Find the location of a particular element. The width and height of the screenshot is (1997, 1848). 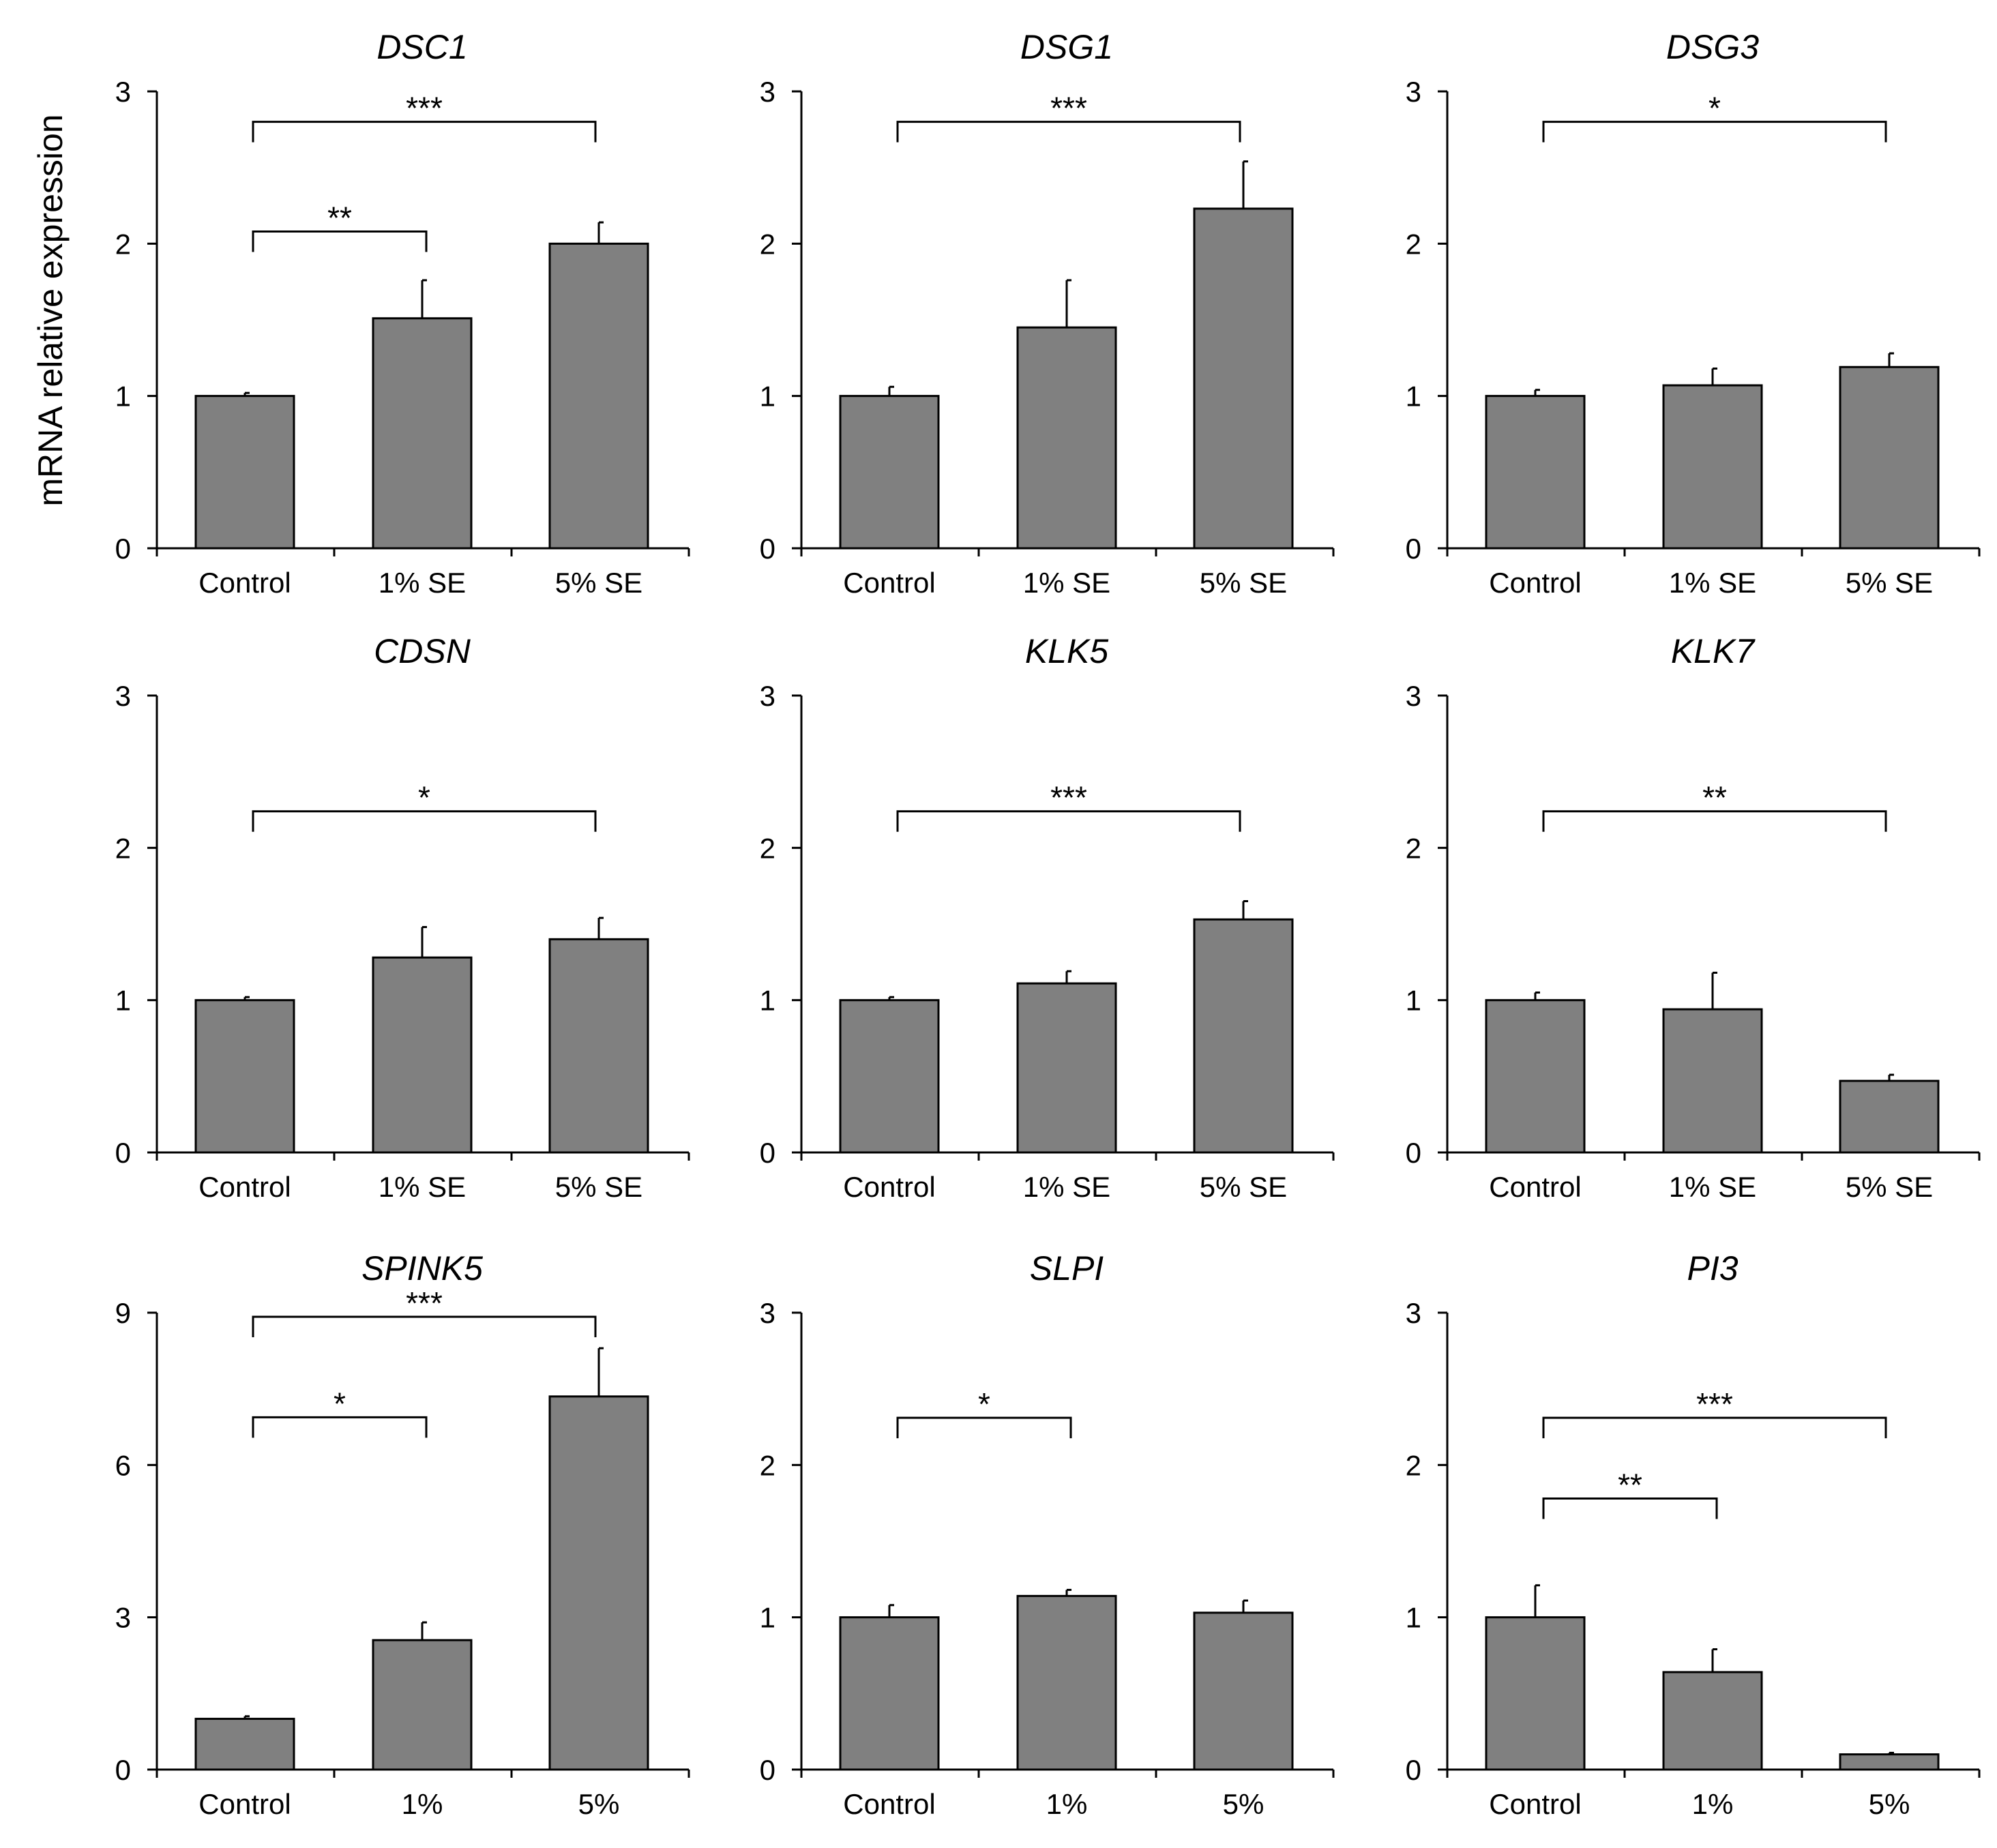

panel-dsg3: DSG3 0 1 2 3 Control 1% SE 5% SE * is located at coordinates (1693, 313).